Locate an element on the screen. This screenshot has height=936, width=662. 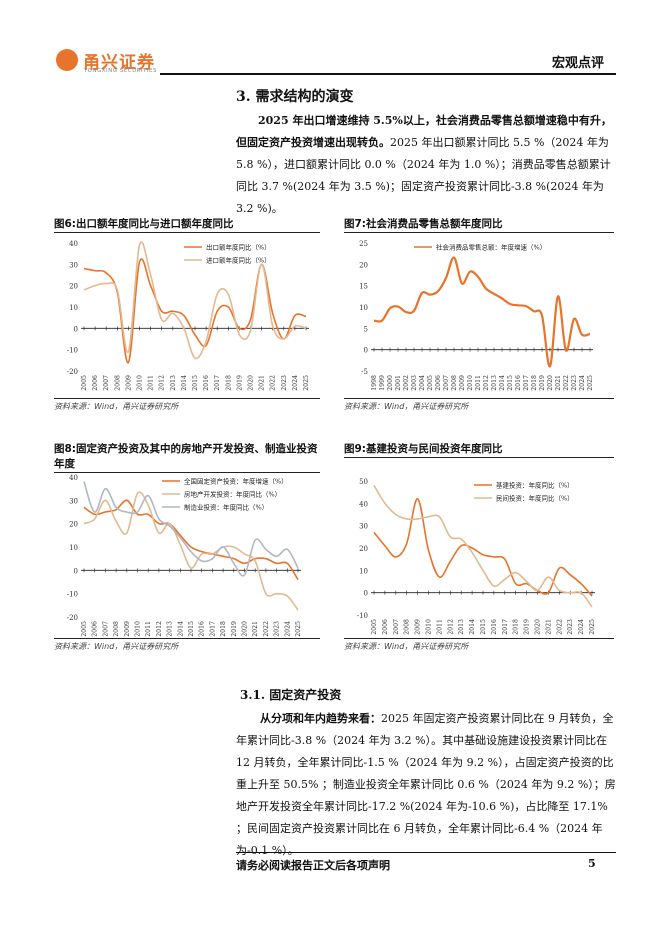
fig7-xtick-label: 2003 is located at coordinates (414, 383).